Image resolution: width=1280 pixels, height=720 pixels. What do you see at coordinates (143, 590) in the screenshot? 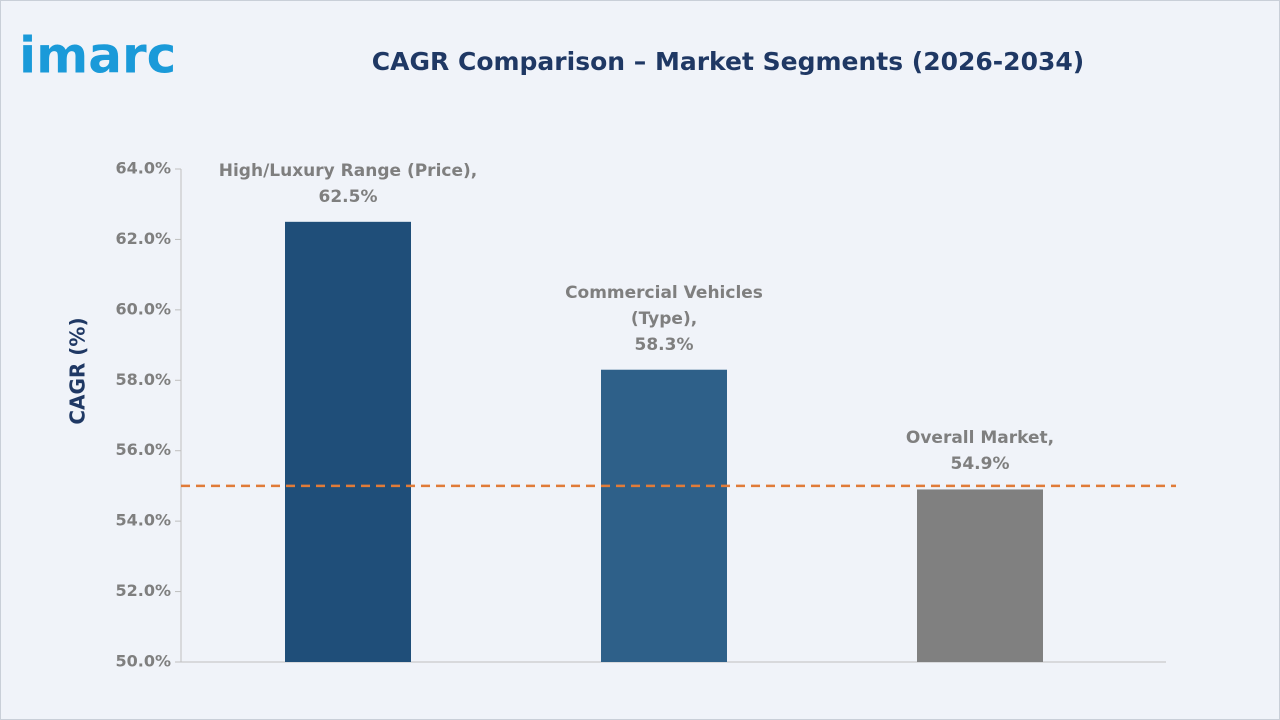
I see `y-tick-label: 52.0%` at bounding box center [143, 590].